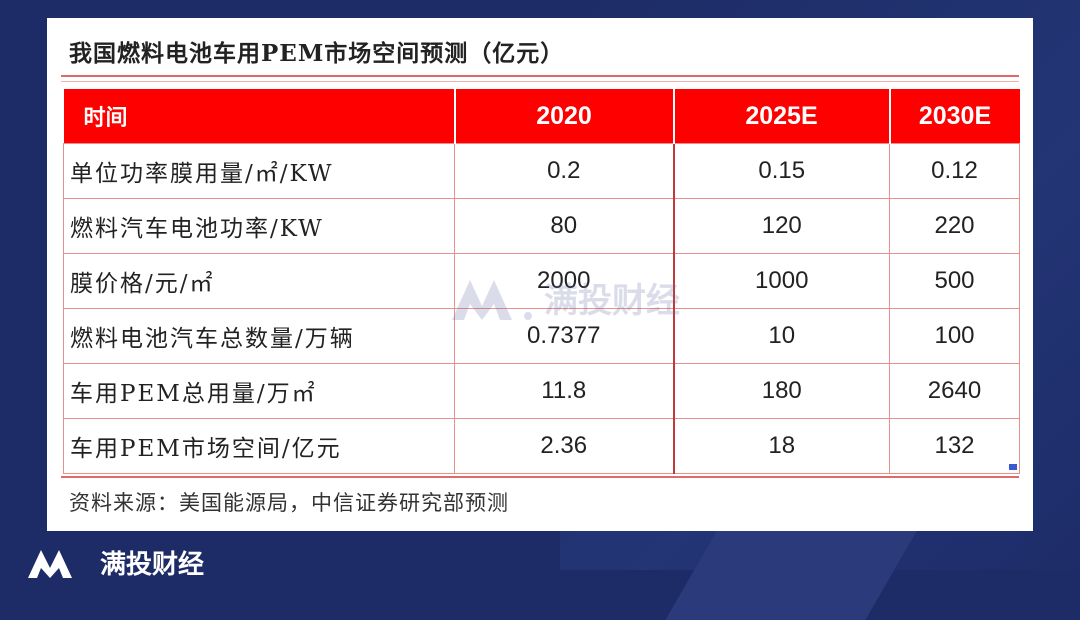 The image size is (1080, 620). Describe the element at coordinates (954, 226) in the screenshot. I see `cell-2030: 220` at that location.